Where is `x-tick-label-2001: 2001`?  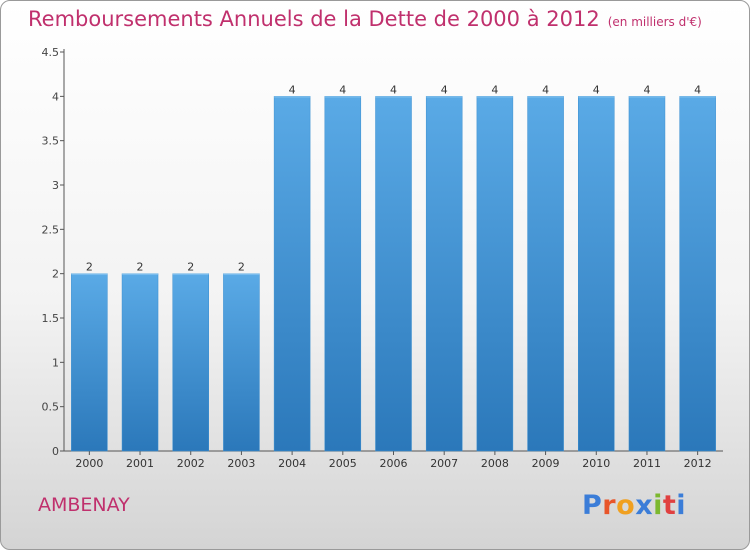 x-tick-label-2001: 2001 is located at coordinates (140, 463).